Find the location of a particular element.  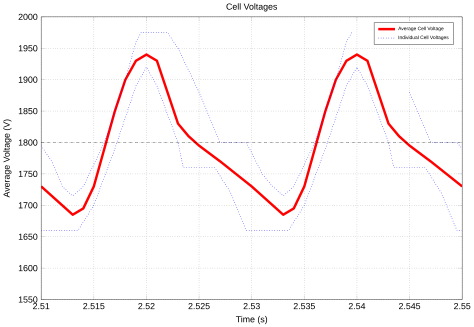

y-tick-label: 2000 is located at coordinates (28, 17).